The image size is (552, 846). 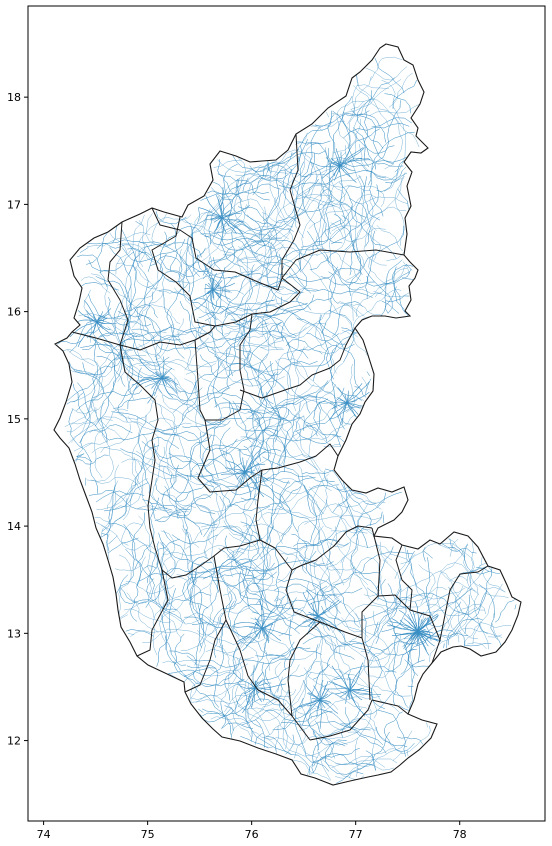 I want to click on y-axis: 12 13 14 15 16 17 18, so click(x=17, y=419).